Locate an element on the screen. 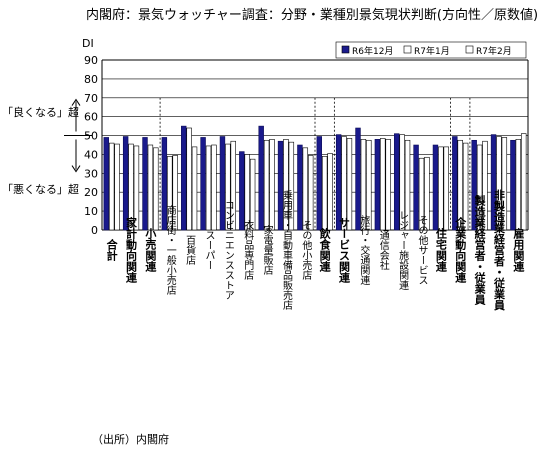 The height and width of the screenshot is (454, 550). y-tick-label: 0 is located at coordinates (94, 230).